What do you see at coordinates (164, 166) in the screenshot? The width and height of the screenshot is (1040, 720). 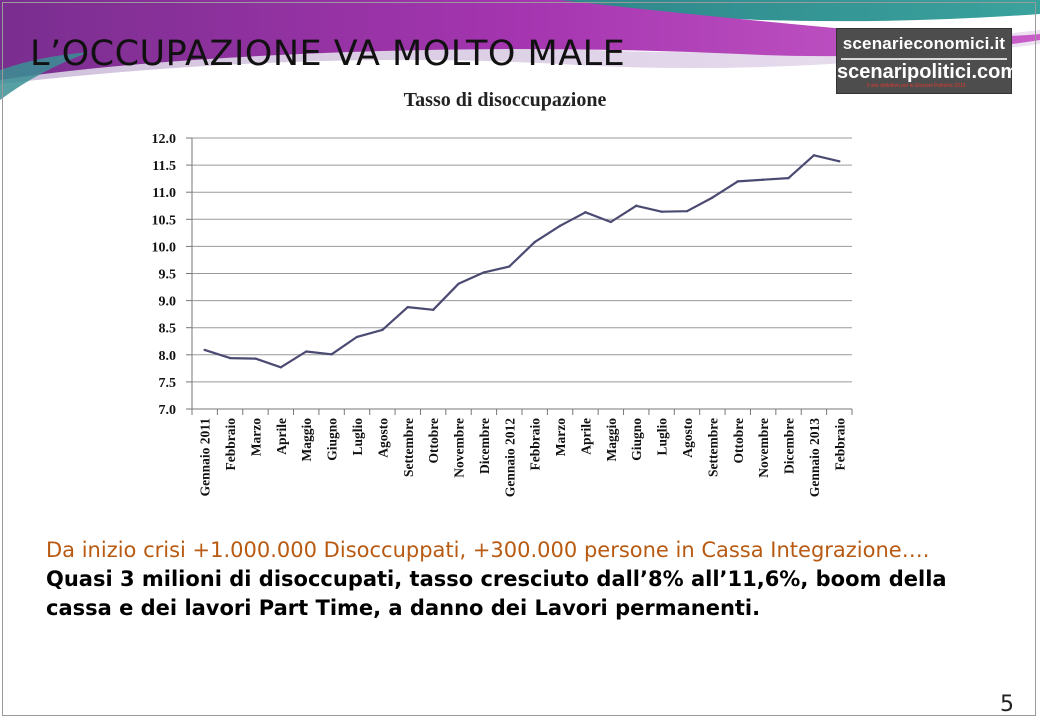 I see `y-tick-label: 11.5` at bounding box center [164, 166].